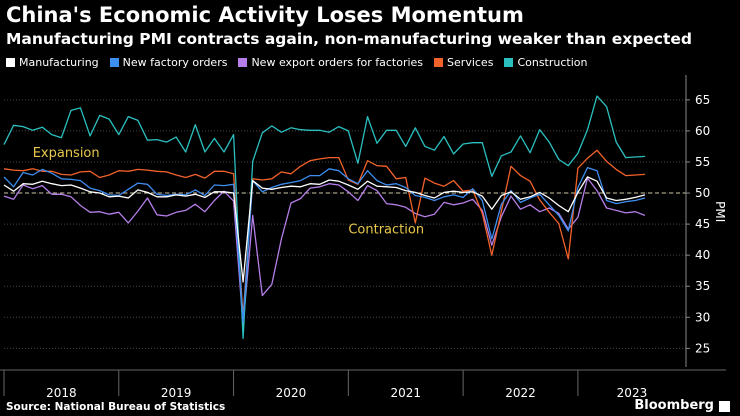 This screenshot has width=740, height=416. What do you see at coordinates (176, 393) in the screenshot?
I see `year-label: 2019` at bounding box center [176, 393].